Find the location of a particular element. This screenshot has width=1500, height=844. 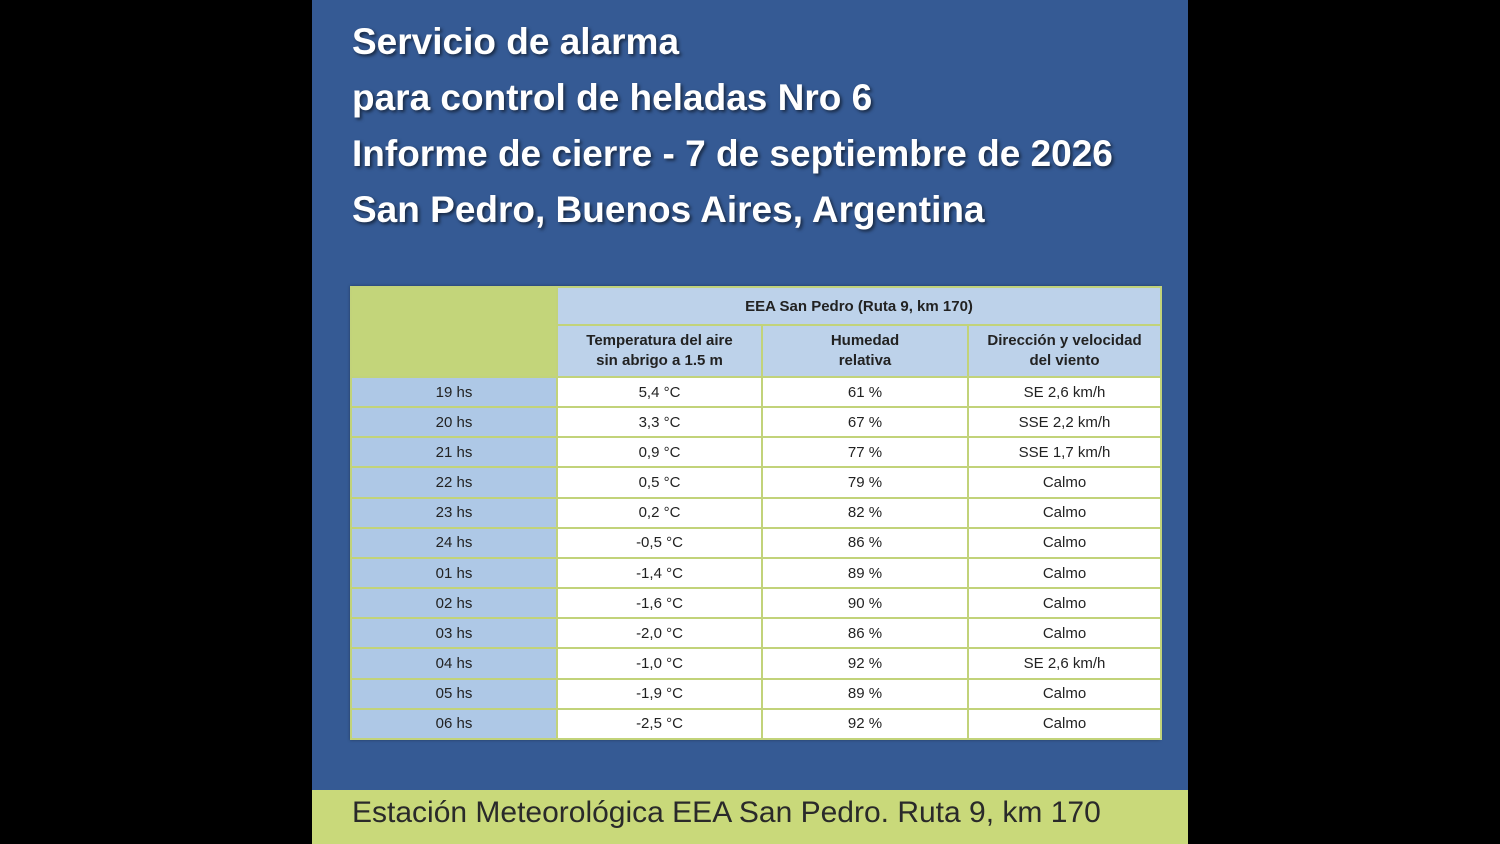

temperature-cell: 0,5 °C is located at coordinates (659, 482).